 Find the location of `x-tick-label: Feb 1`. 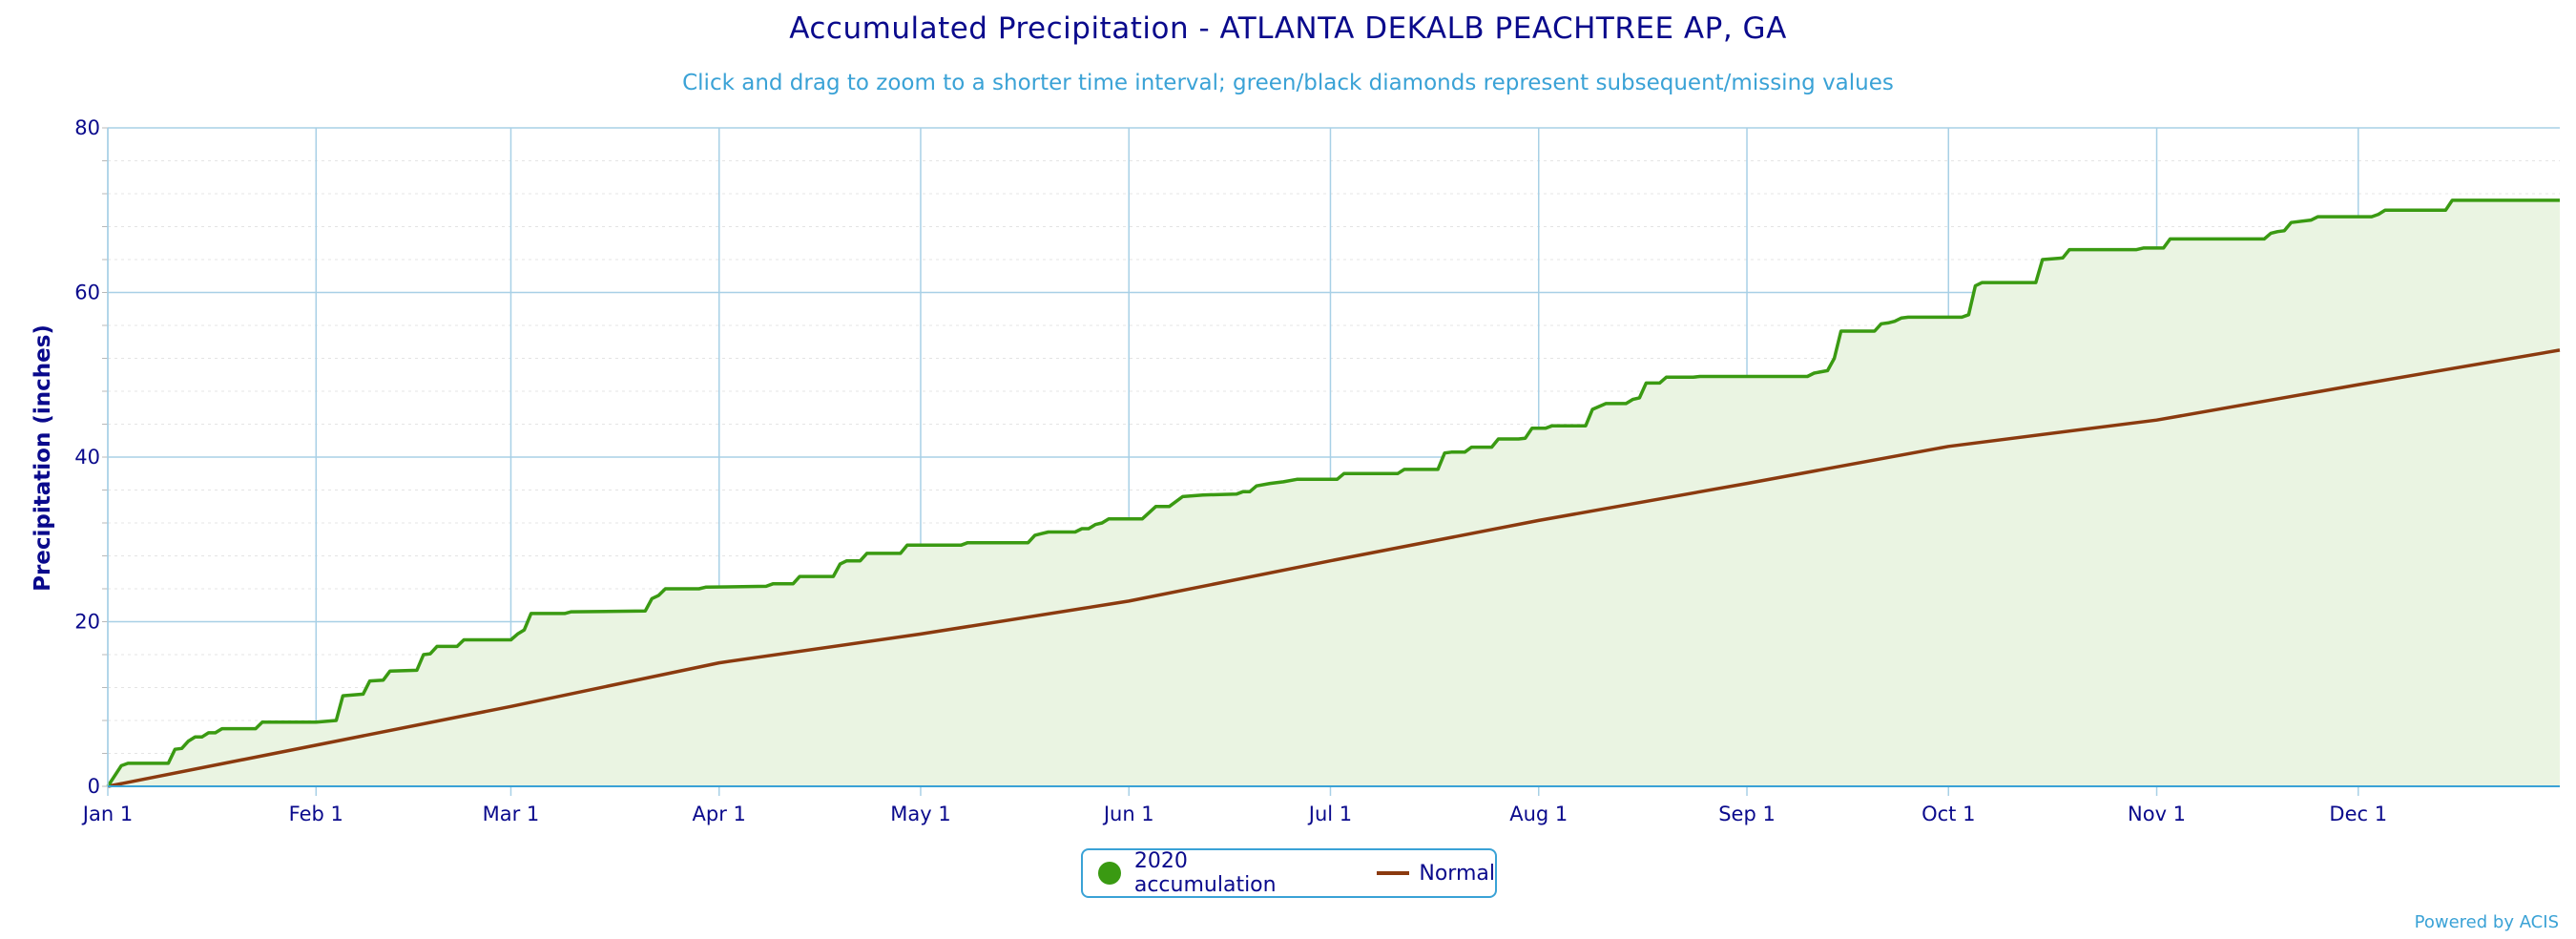

x-tick-label: Feb 1 is located at coordinates (316, 814).